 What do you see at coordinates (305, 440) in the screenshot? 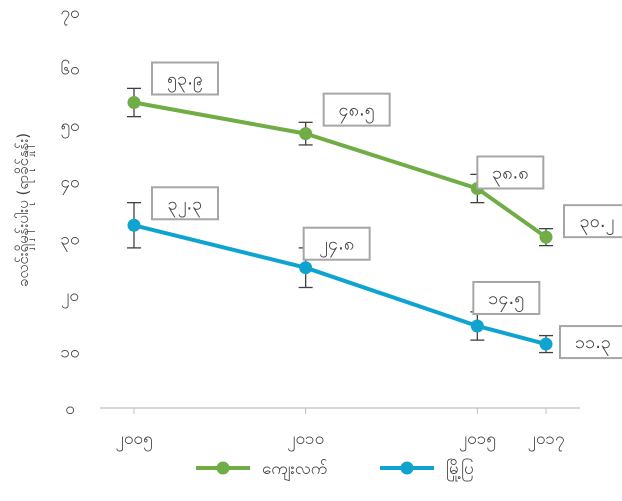
I see `x-tick-label: ၂၀၁၀` at bounding box center [305, 440].